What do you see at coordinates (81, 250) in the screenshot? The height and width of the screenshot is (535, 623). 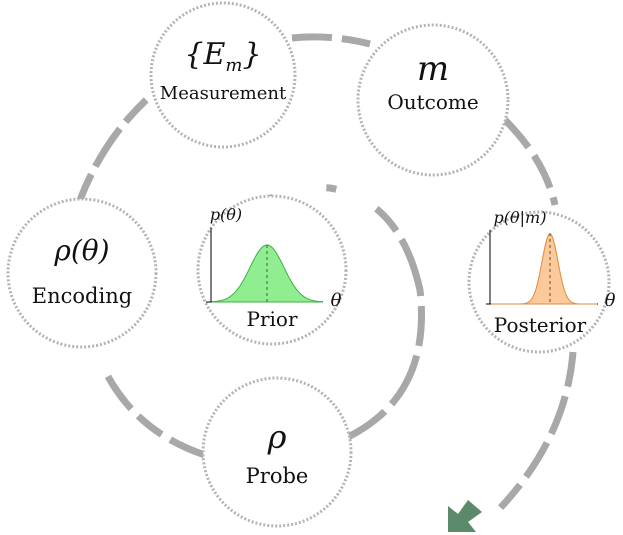 I see `encoding-symbol: ρ(θ)` at bounding box center [81, 250].